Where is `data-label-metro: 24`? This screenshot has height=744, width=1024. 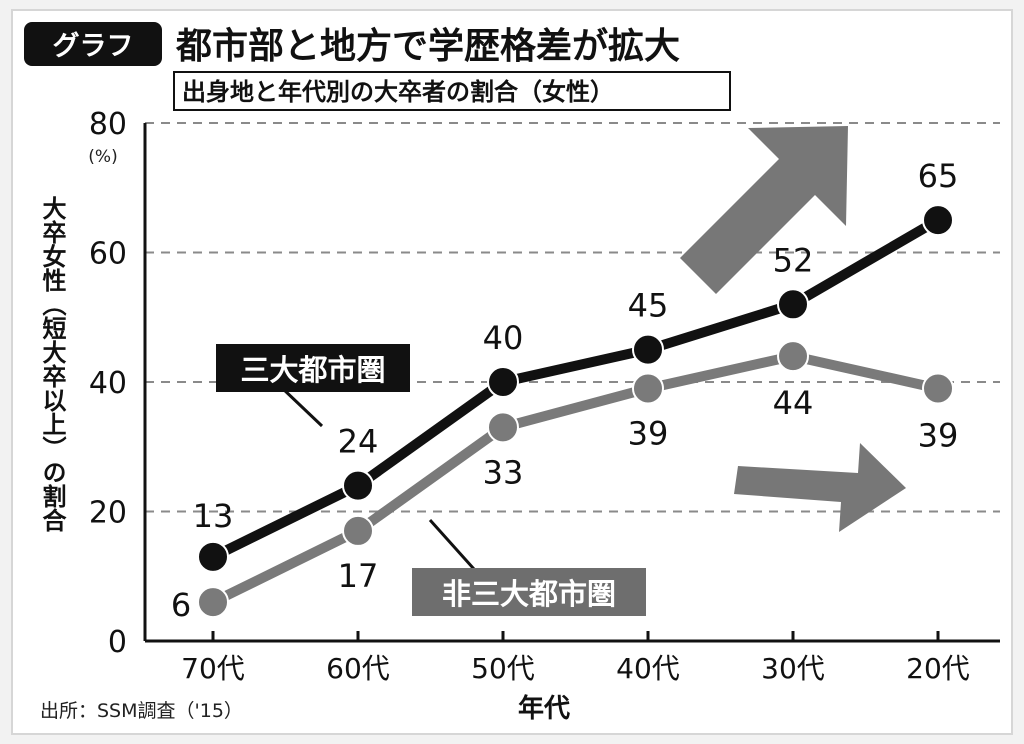
data-label-metro: 24 is located at coordinates (358, 442).